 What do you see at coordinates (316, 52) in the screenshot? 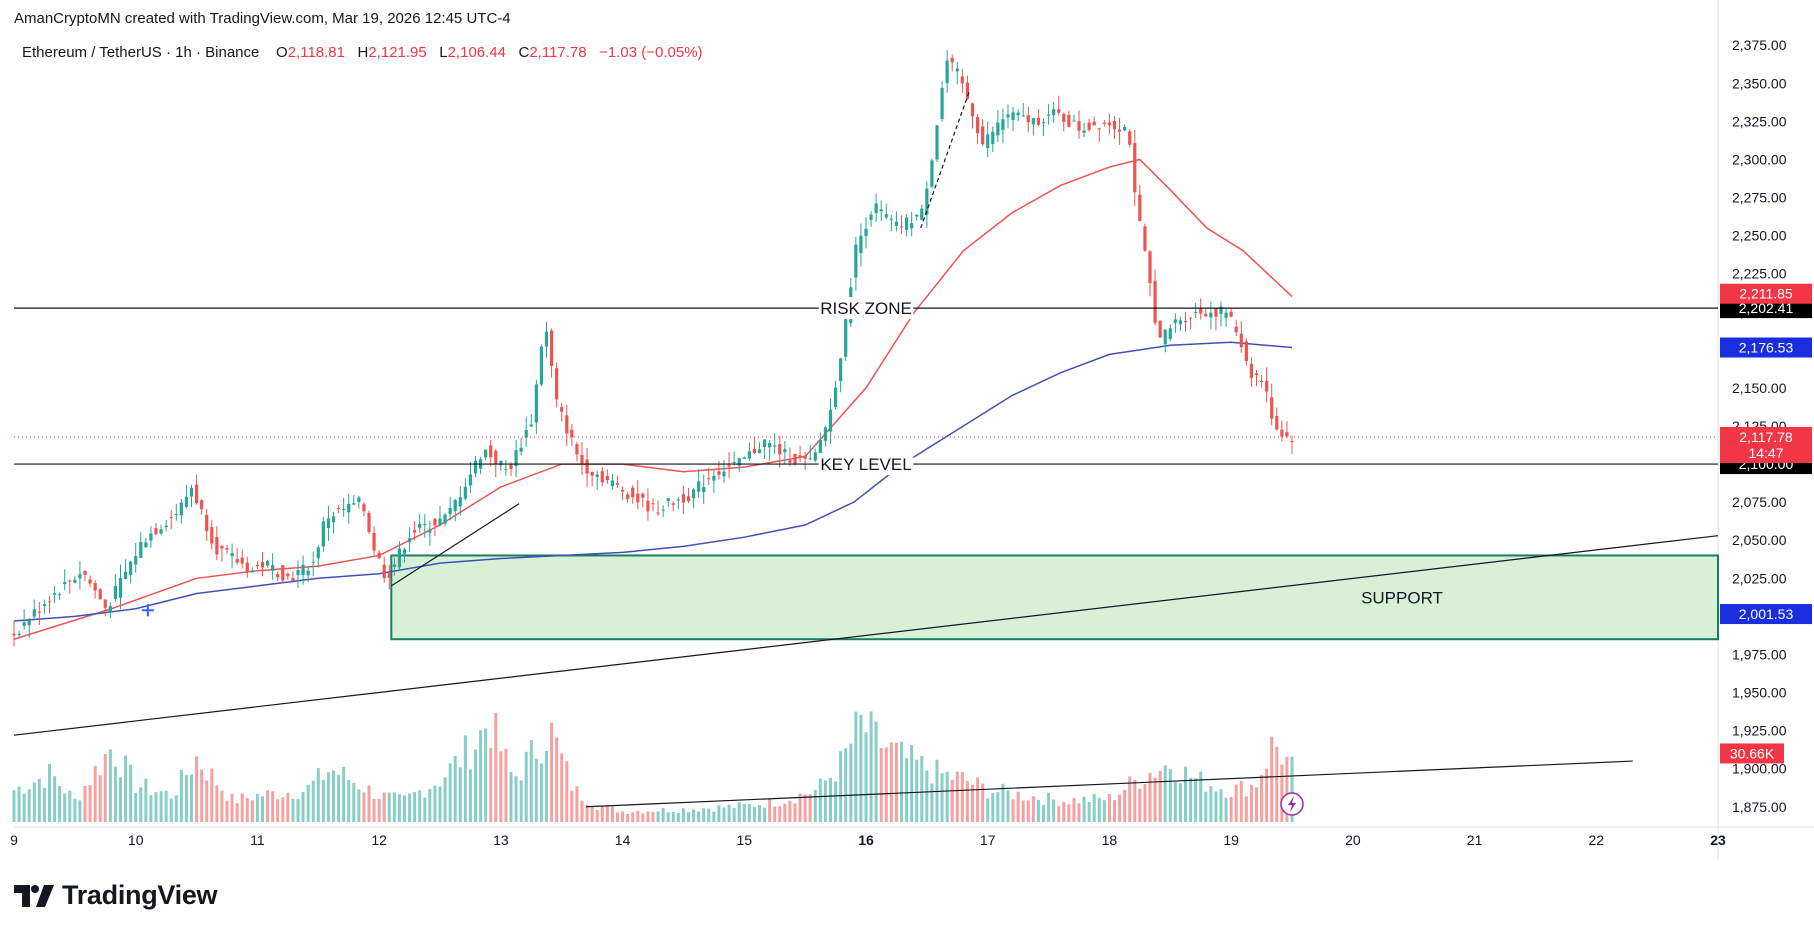
I see `open-value: 2,118.81` at bounding box center [316, 52].